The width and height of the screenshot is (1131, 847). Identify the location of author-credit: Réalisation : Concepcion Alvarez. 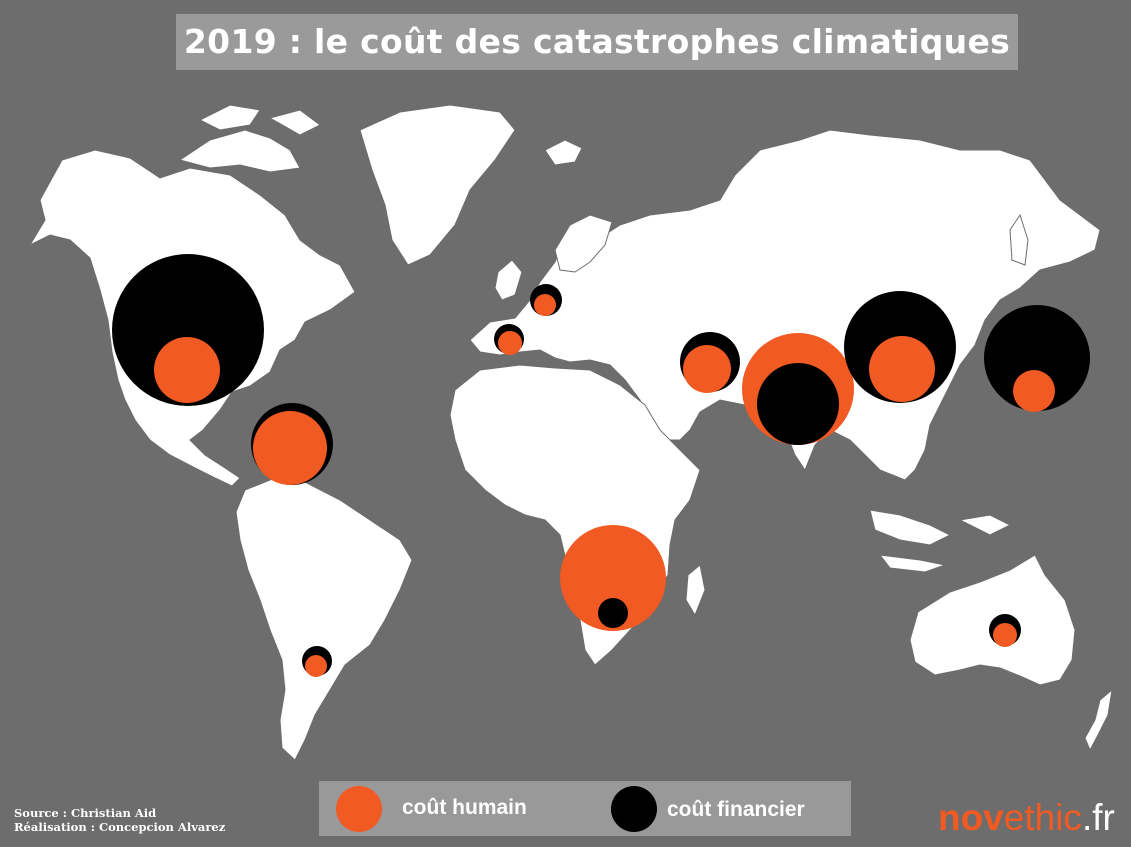
(120, 827).